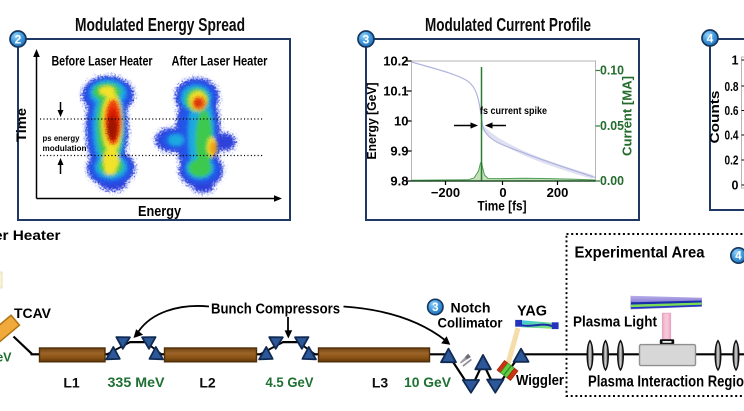  I want to click on svg-text: 0.4, so click(732, 136).